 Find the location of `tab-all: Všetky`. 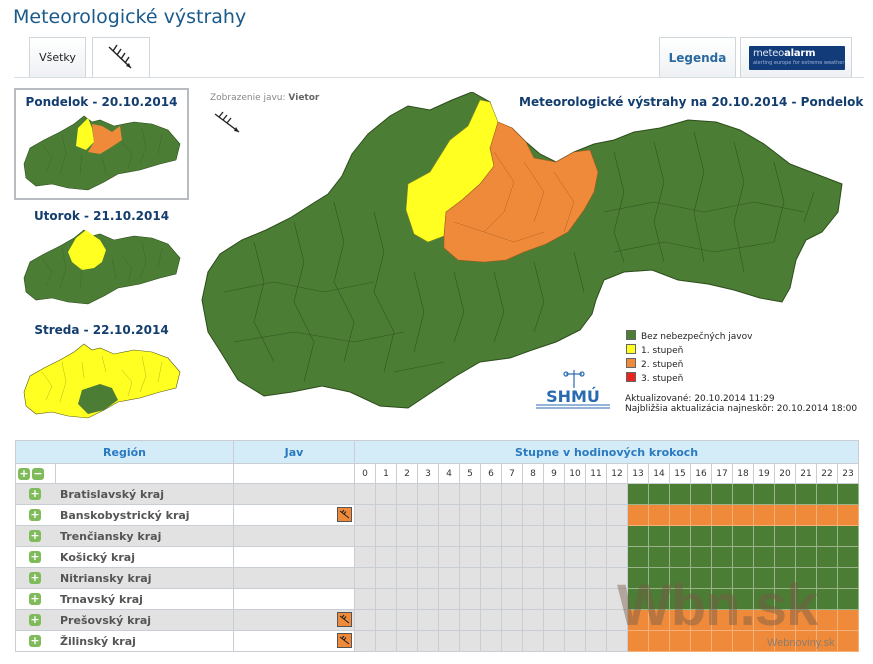

tab-all: Všetky is located at coordinates (57, 57).